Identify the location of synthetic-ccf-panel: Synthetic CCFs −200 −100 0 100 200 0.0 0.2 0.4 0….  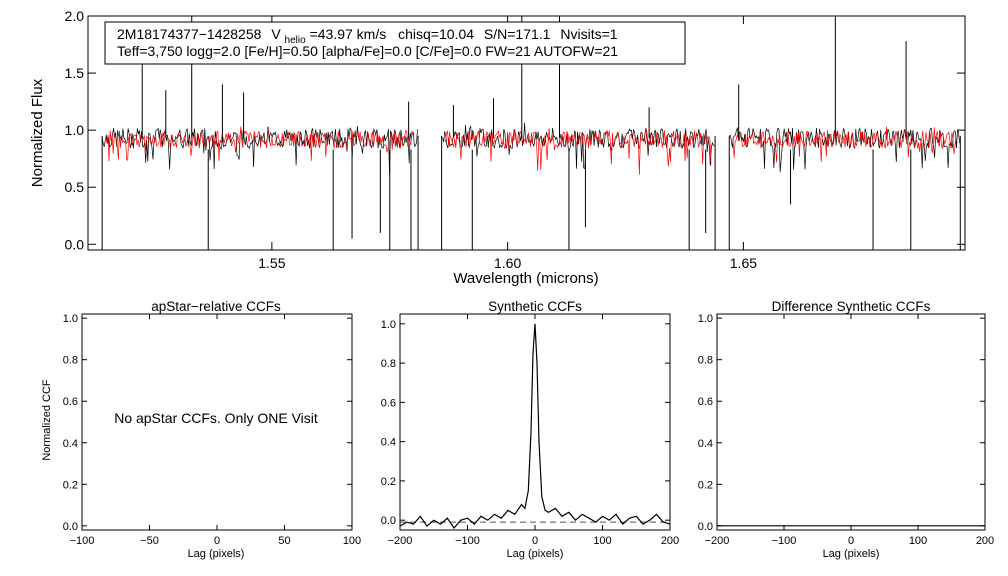
(530, 429).